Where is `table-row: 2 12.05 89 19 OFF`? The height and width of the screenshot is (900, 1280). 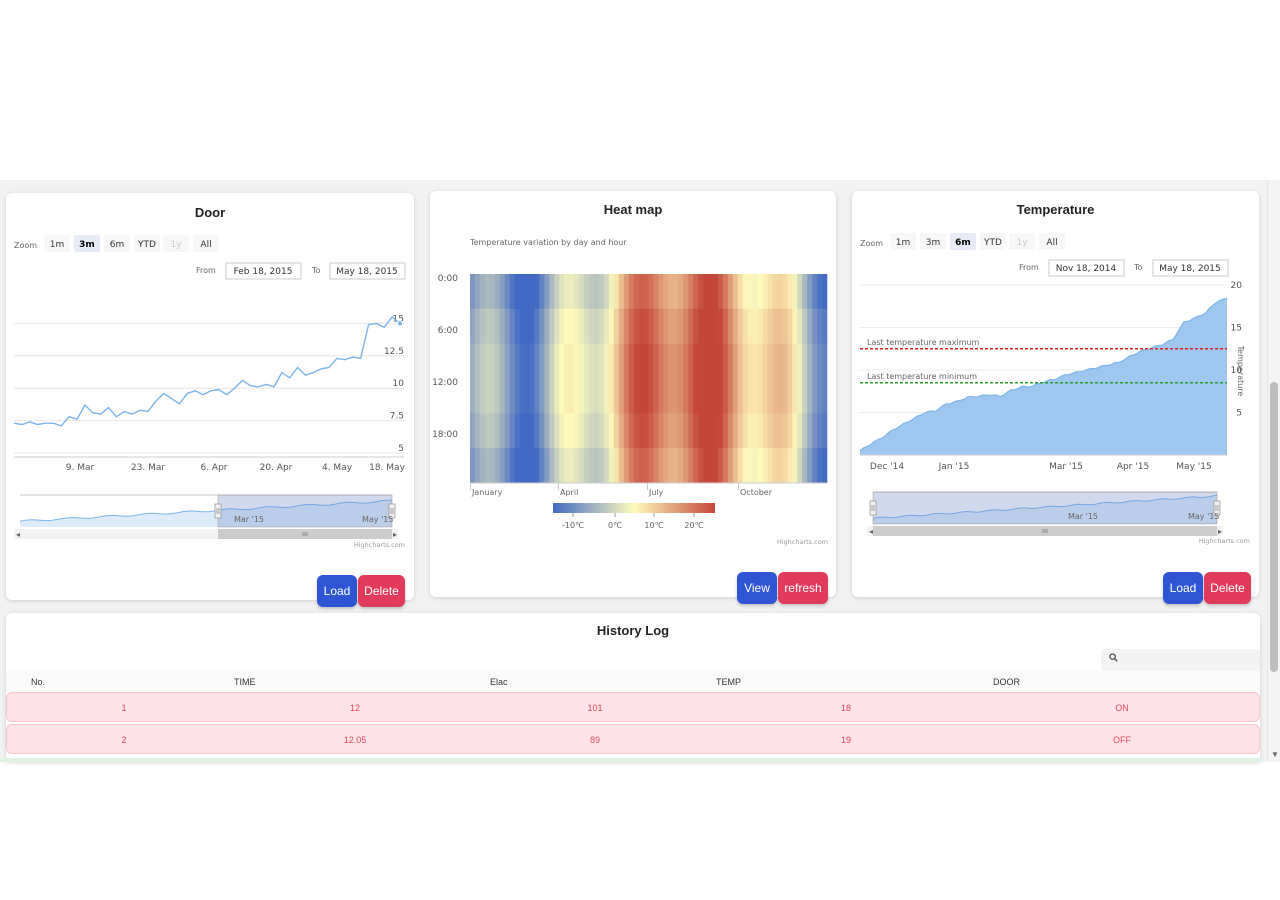
table-row: 2 12.05 89 19 OFF is located at coordinates (633, 739).